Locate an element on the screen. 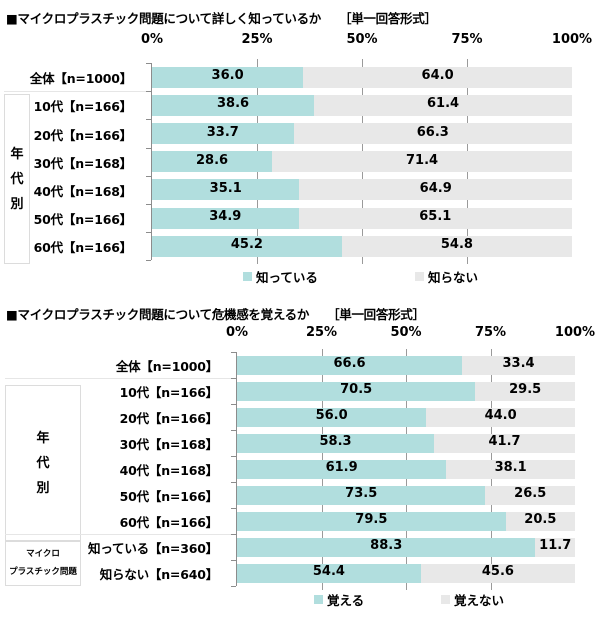  legend-item: 知らない is located at coordinates (446, 276).